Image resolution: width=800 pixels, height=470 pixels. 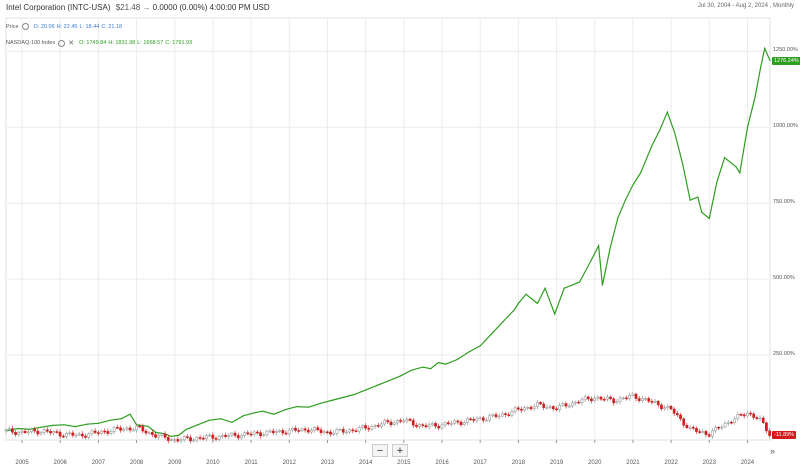 What do you see at coordinates (784, 202) in the screenshot?
I see `y-tick-label: 750.00%` at bounding box center [784, 202].